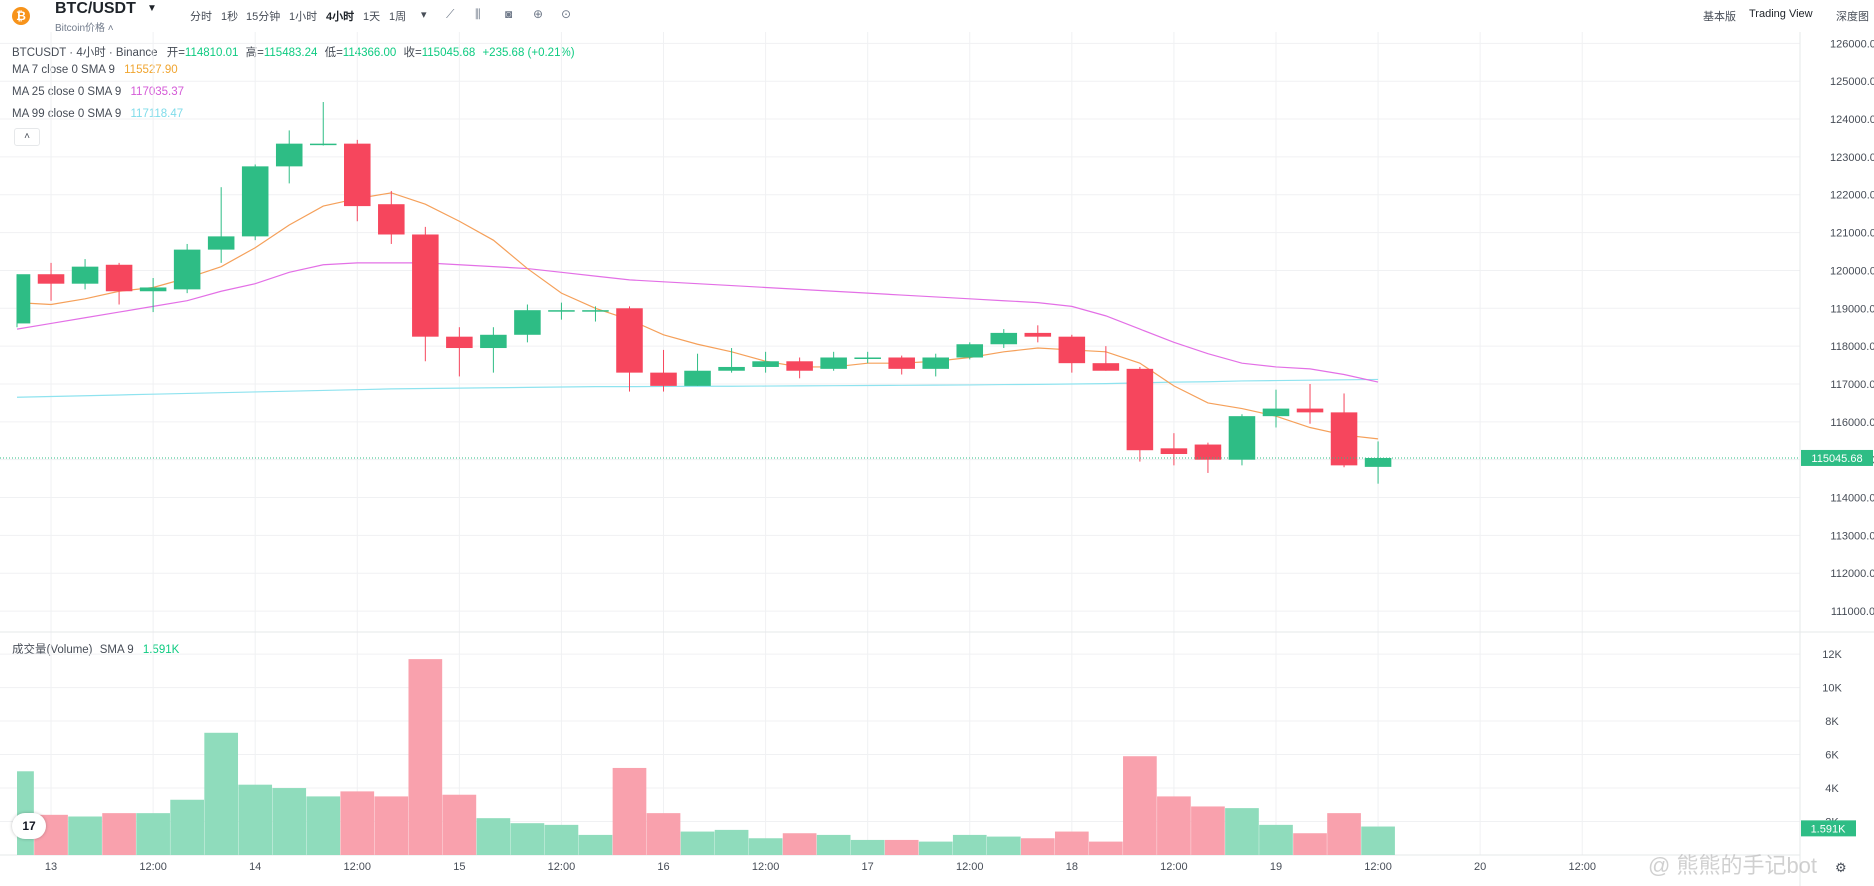 The height and width of the screenshot is (886, 1874). I want to click on volume-sma-value: 1.591K, so click(161, 650).